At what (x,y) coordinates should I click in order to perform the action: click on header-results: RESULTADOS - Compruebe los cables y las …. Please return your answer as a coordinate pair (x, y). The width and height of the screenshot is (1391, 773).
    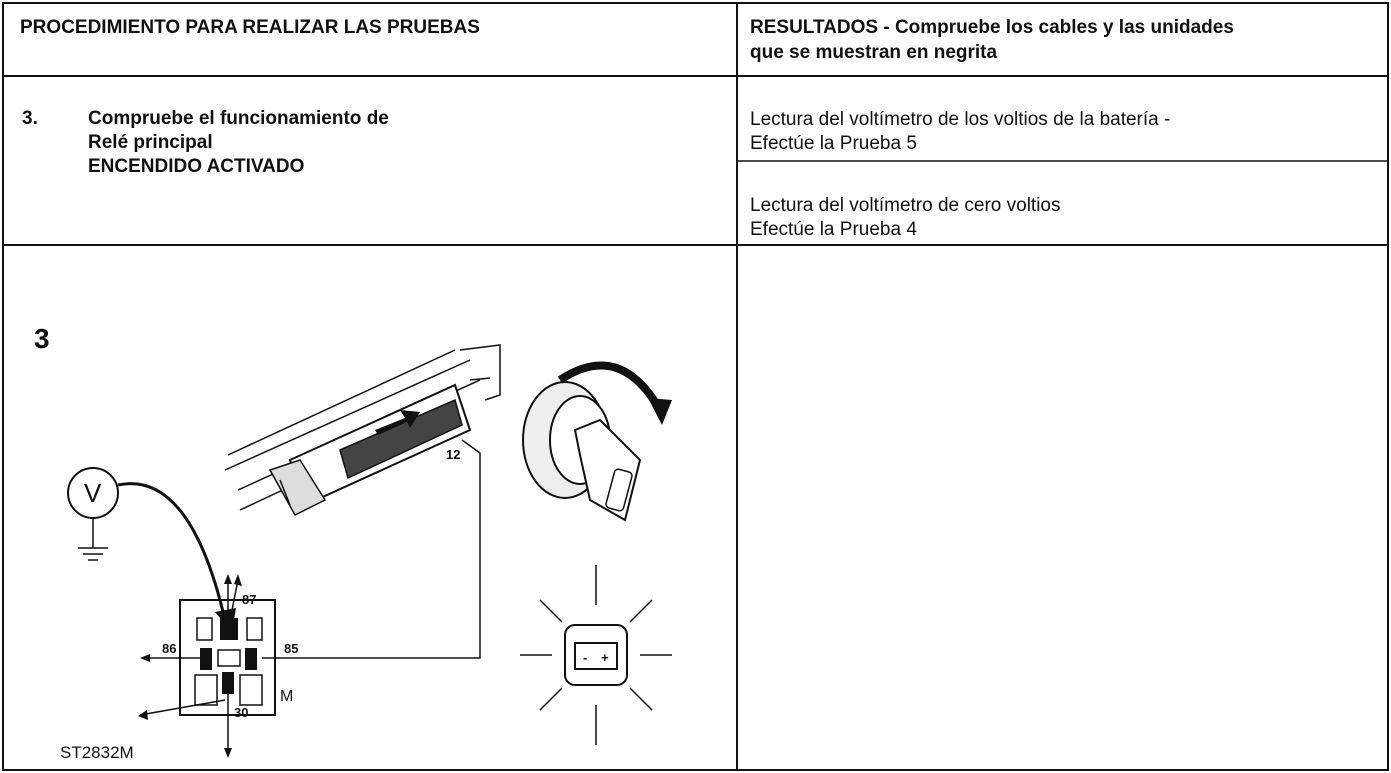
    Looking at the image, I should click on (992, 27).